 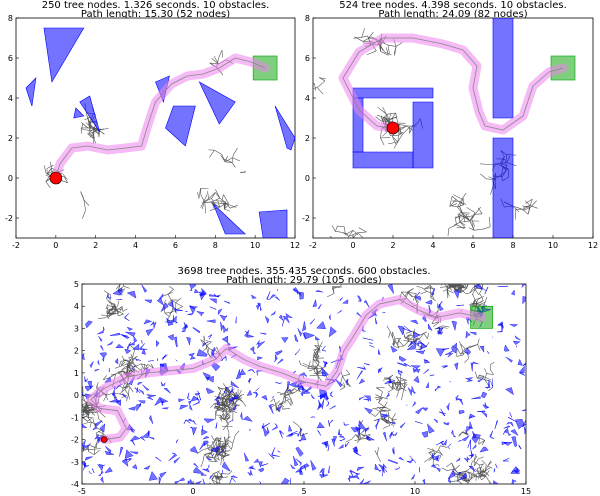 I want to click on x-tick-label: -2, so click(x=16, y=245).